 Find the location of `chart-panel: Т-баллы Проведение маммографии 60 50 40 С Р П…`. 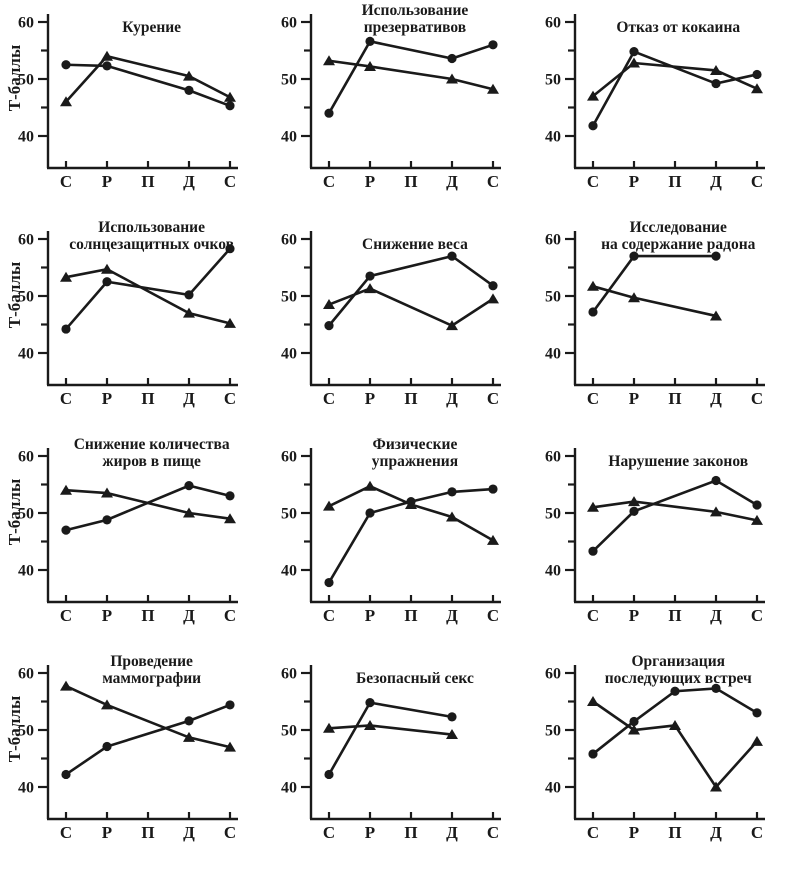

chart-panel: Т-баллы Проведение маммографии 60 50 40 С Р П… is located at coordinates (131, 759).